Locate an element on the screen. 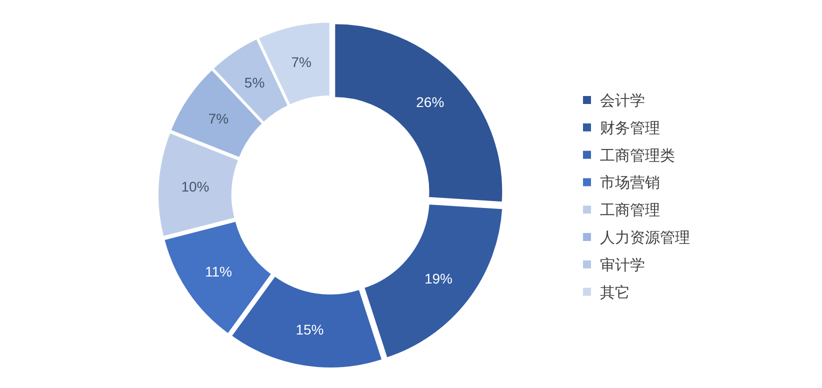 This screenshot has height=388, width=822. legend-label: 其它 is located at coordinates (615, 293).